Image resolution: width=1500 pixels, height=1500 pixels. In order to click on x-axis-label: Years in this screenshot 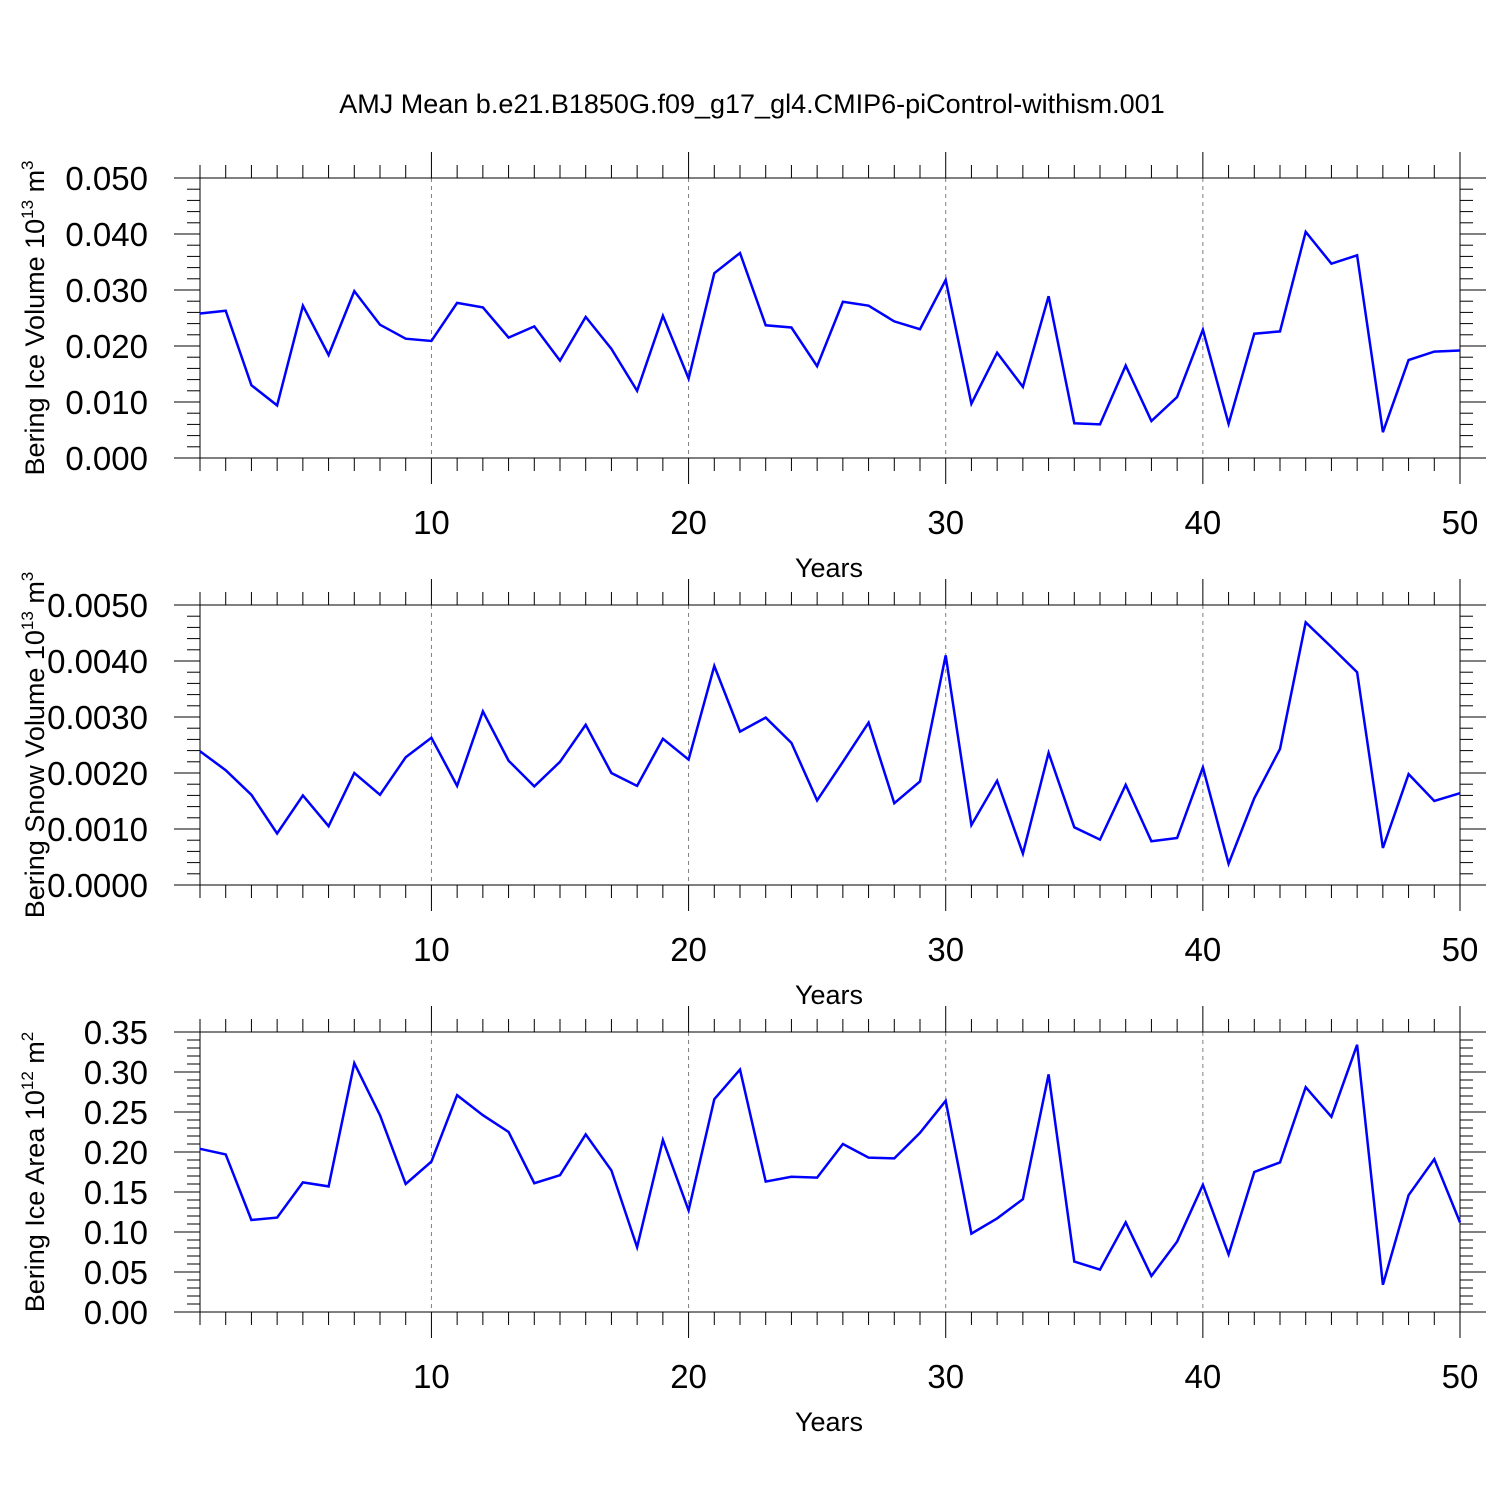, I will do `click(829, 1422)`.